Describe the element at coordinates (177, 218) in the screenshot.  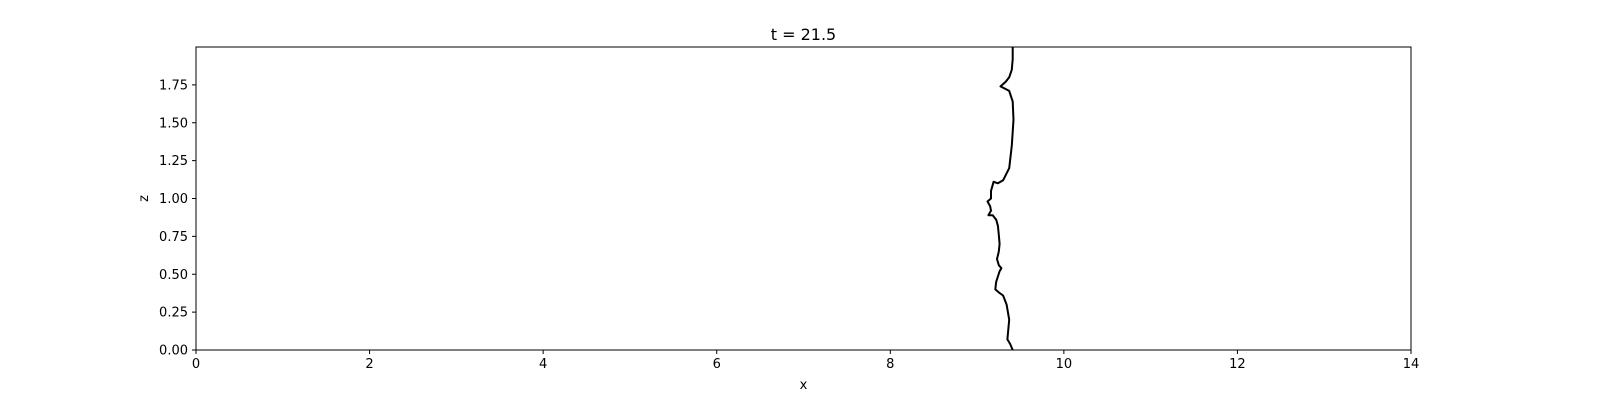
I see `y-axis: 0.00 0.25 0.50 0.75 1.00 1.25 1.50 1.75` at that location.